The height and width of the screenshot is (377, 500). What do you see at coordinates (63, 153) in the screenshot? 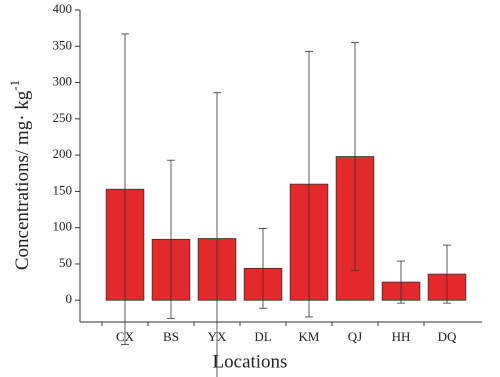
I see `y-tick-label: 200` at bounding box center [63, 153].